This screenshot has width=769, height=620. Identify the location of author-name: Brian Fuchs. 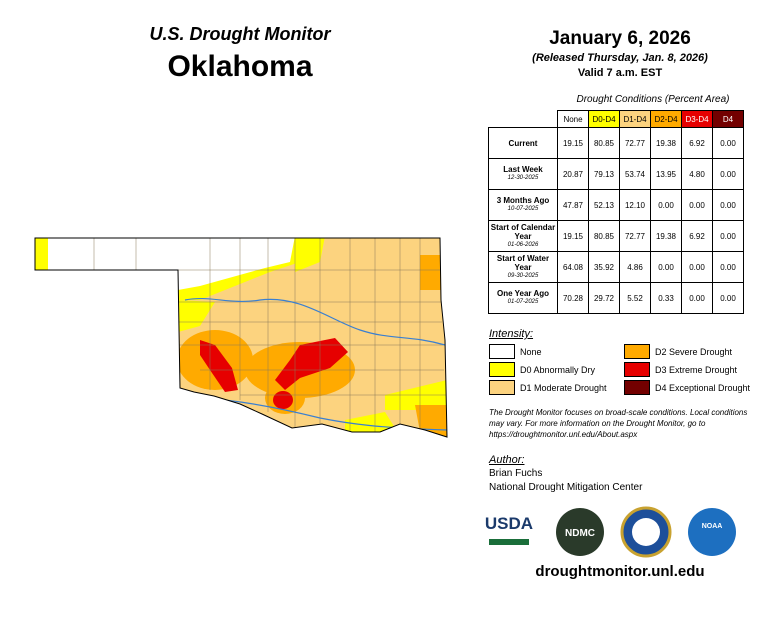
(516, 473).